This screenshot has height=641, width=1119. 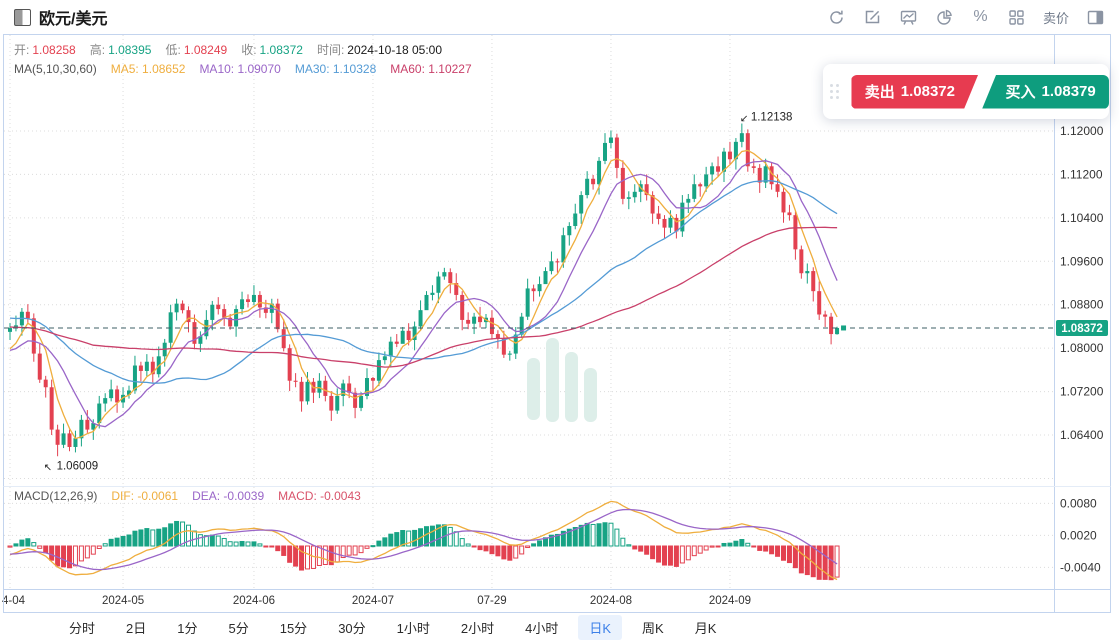 I want to click on svg-text: 1.06009, so click(x=78, y=466).